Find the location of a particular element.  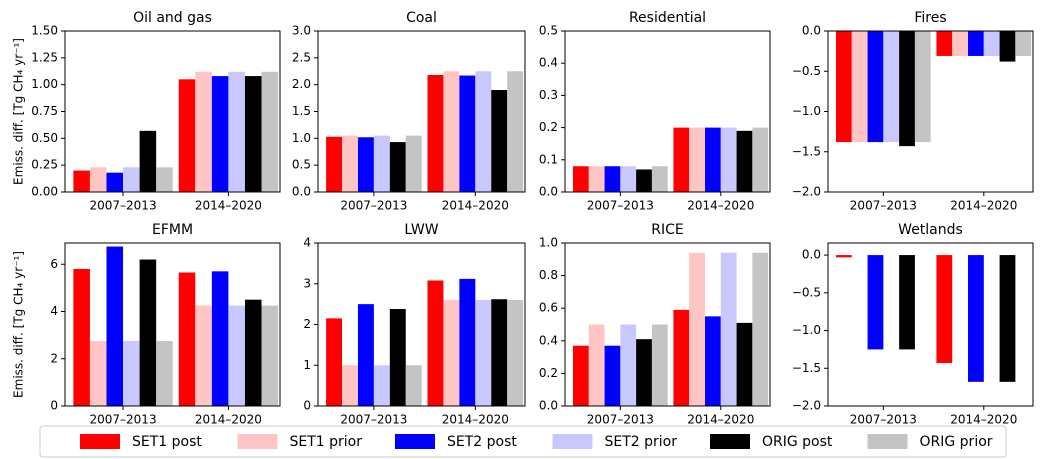

panel-title: Oil and gas is located at coordinates (172, 18).